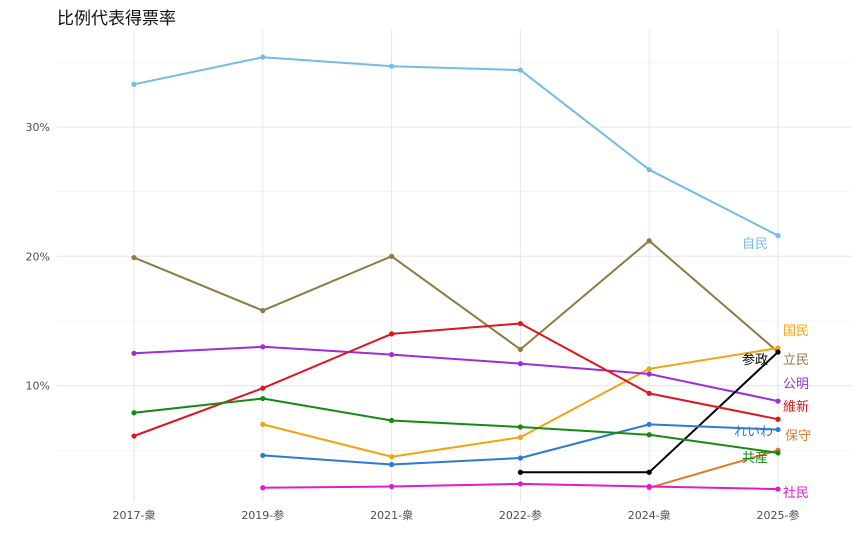  Describe the element at coordinates (649, 515) in the screenshot. I see `x-tick-label: 2024-衆` at that location.